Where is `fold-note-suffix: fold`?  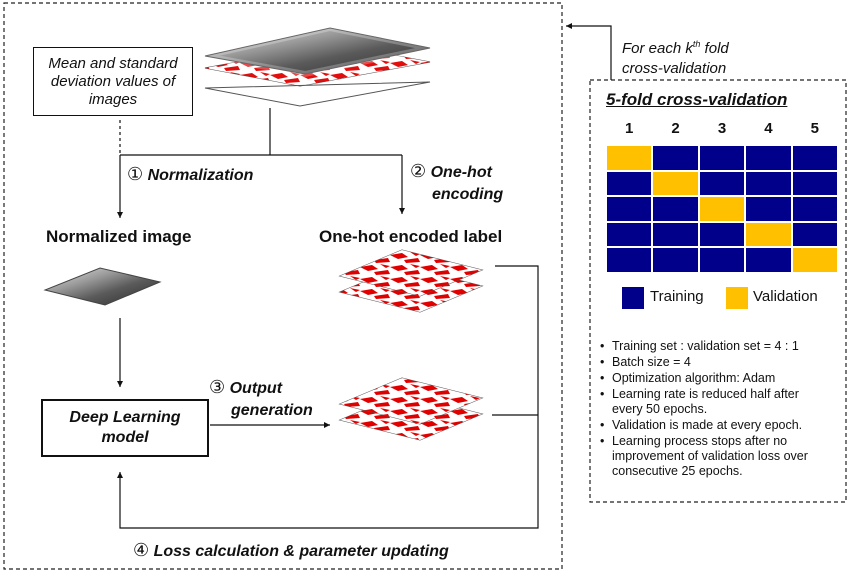 fold-note-suffix: fold is located at coordinates (714, 48).